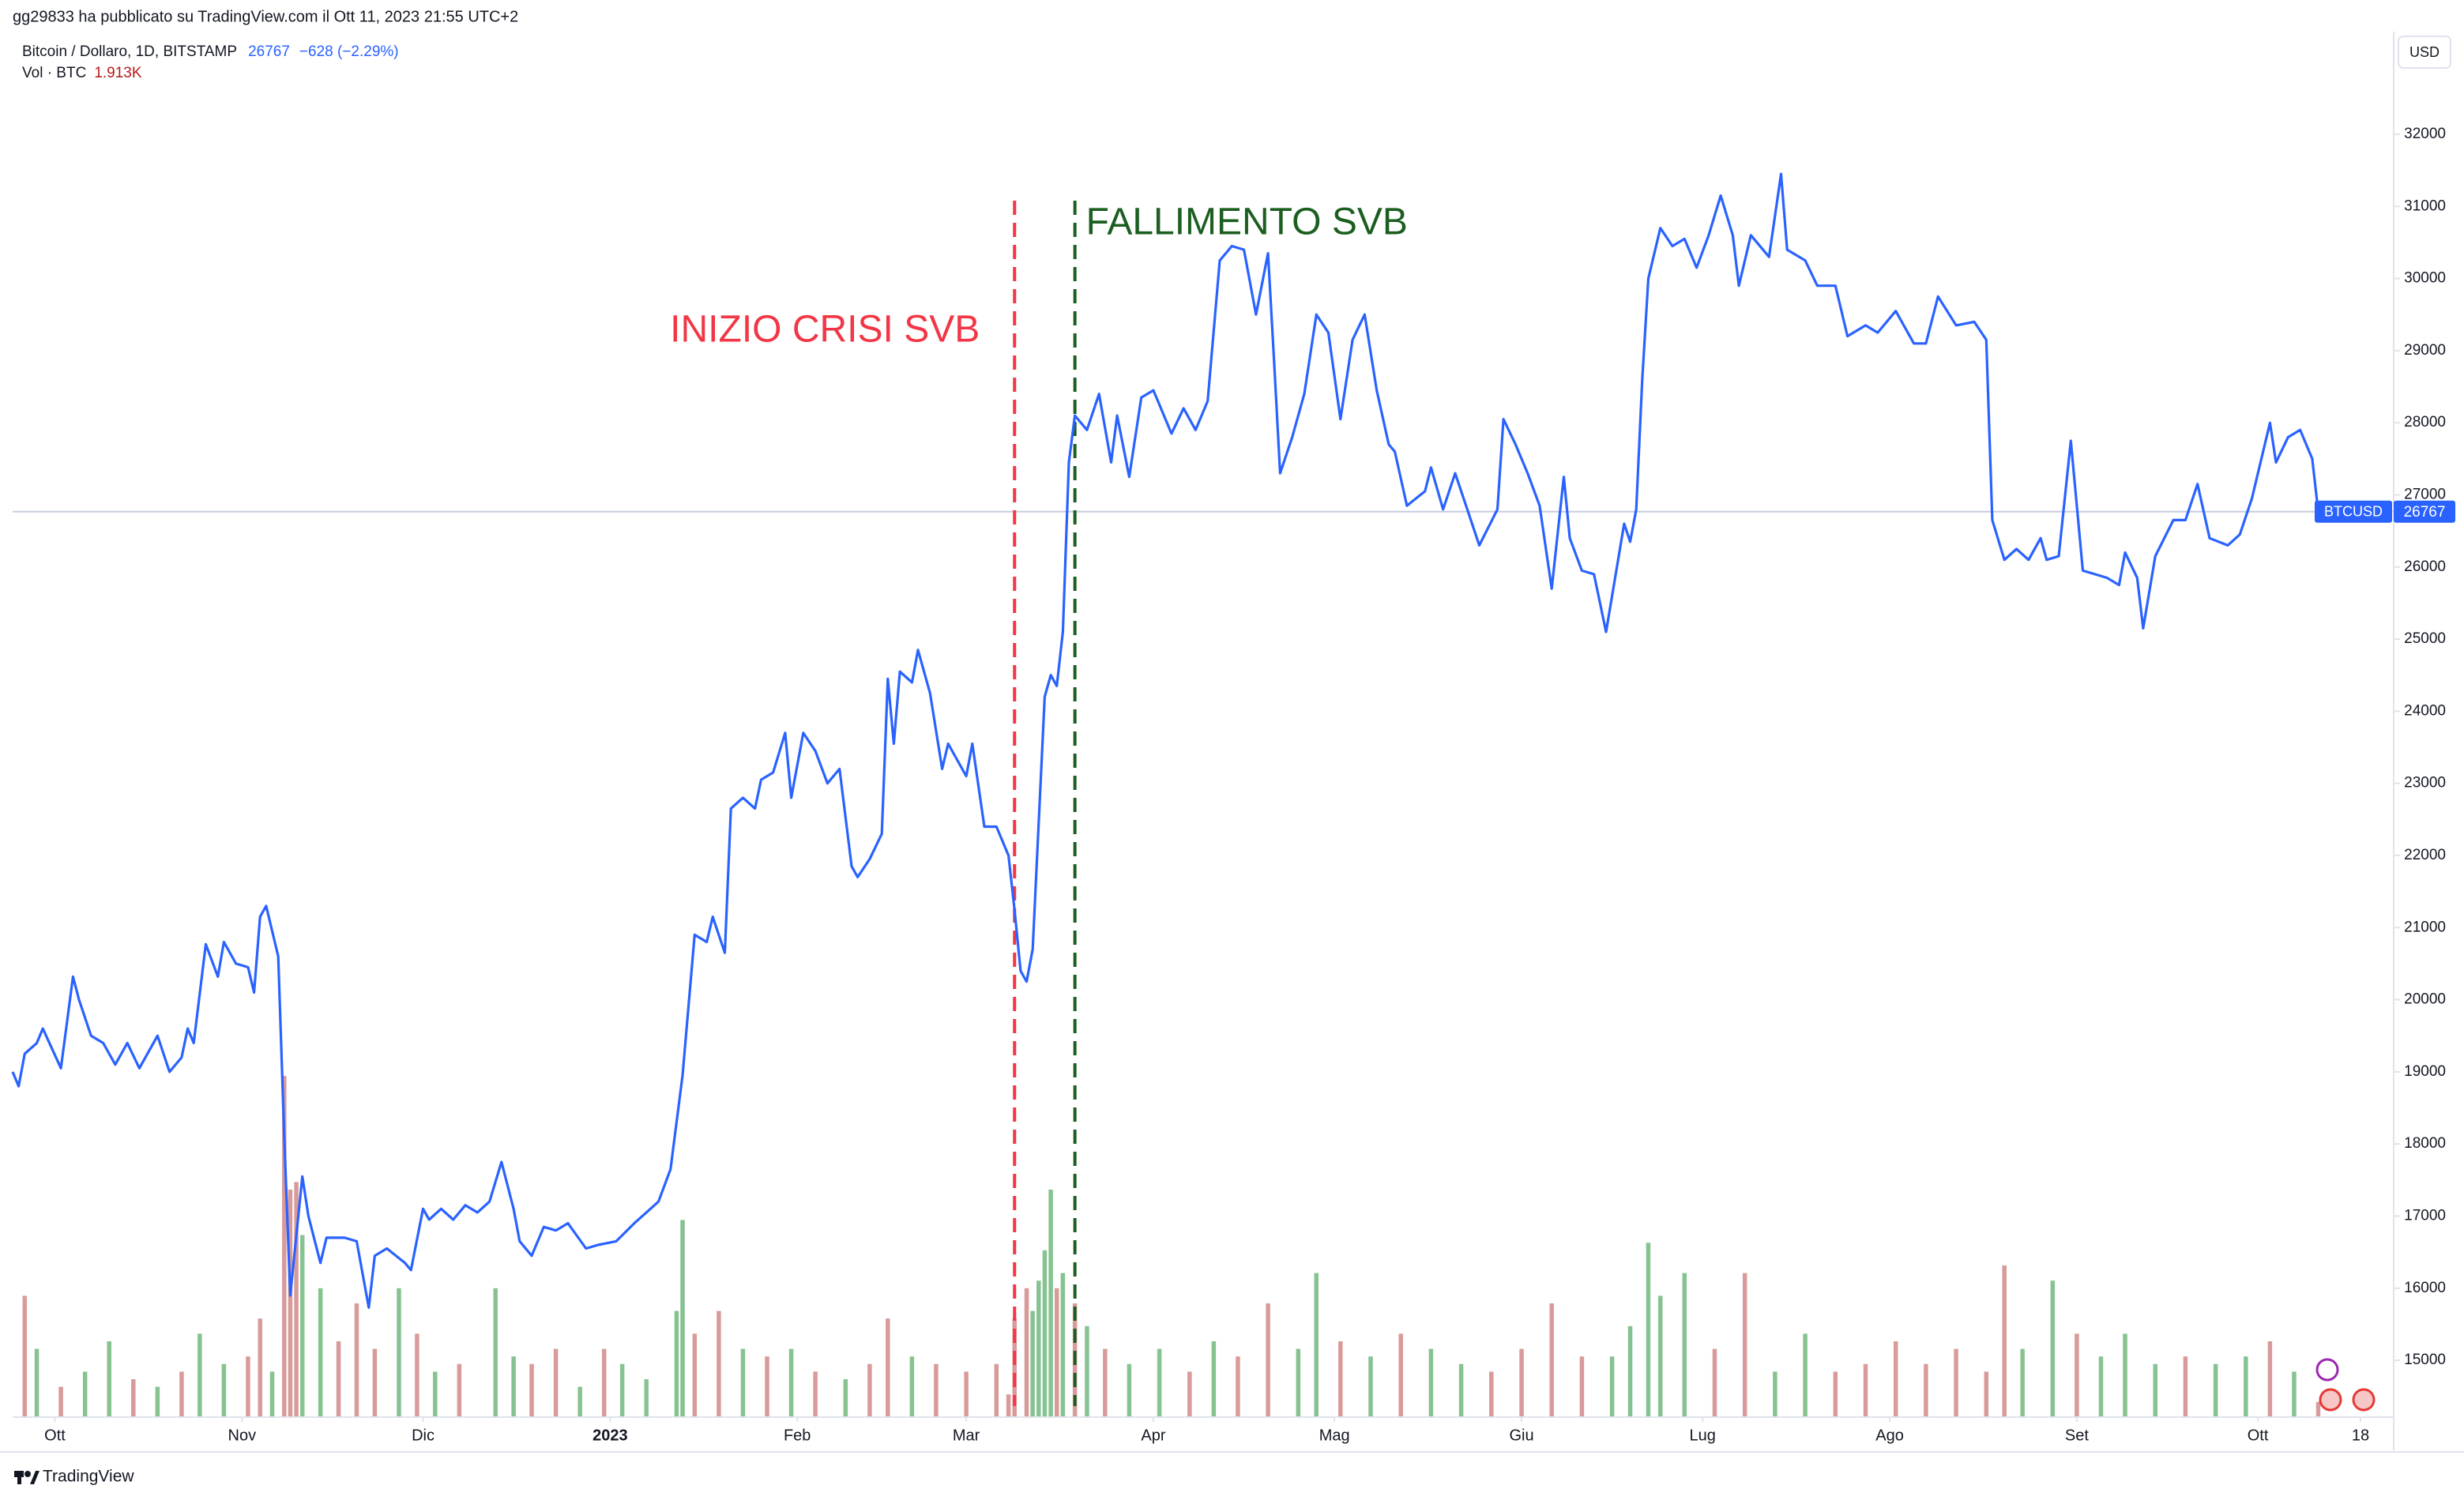 This screenshot has width=2464, height=1489. I want to click on y-tick-label: 32000, so click(2425, 134).